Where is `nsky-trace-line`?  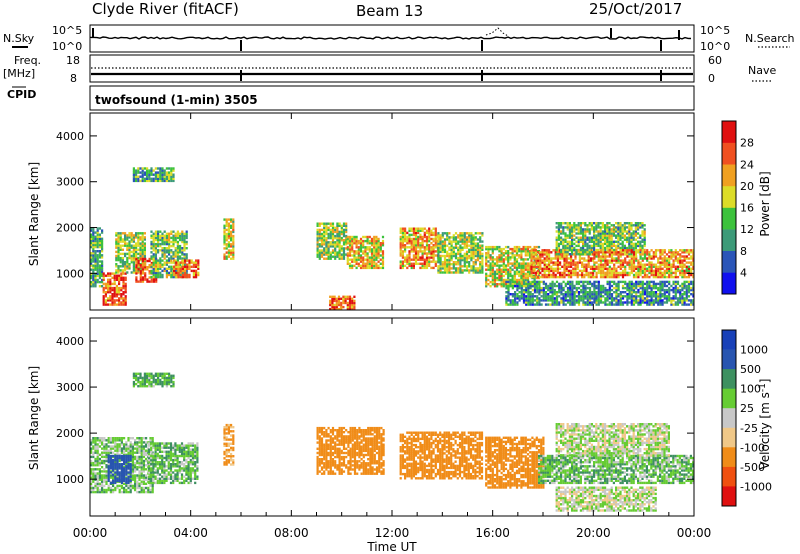
nsky-trace-line is located at coordinates (391, 38).